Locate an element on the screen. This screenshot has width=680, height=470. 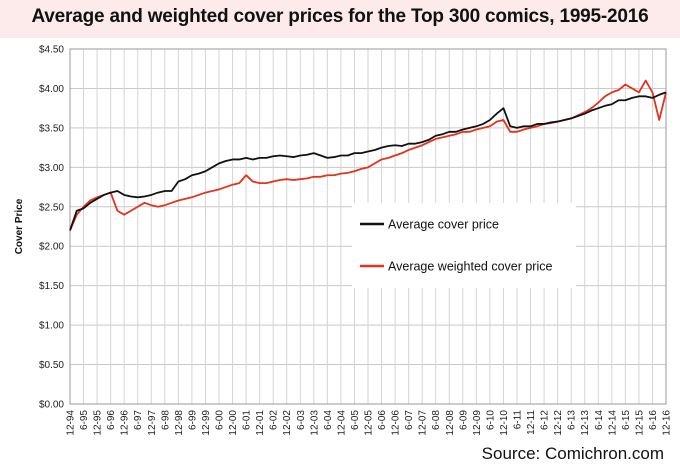
x-tick-label: 12-15 is located at coordinates (639, 423).